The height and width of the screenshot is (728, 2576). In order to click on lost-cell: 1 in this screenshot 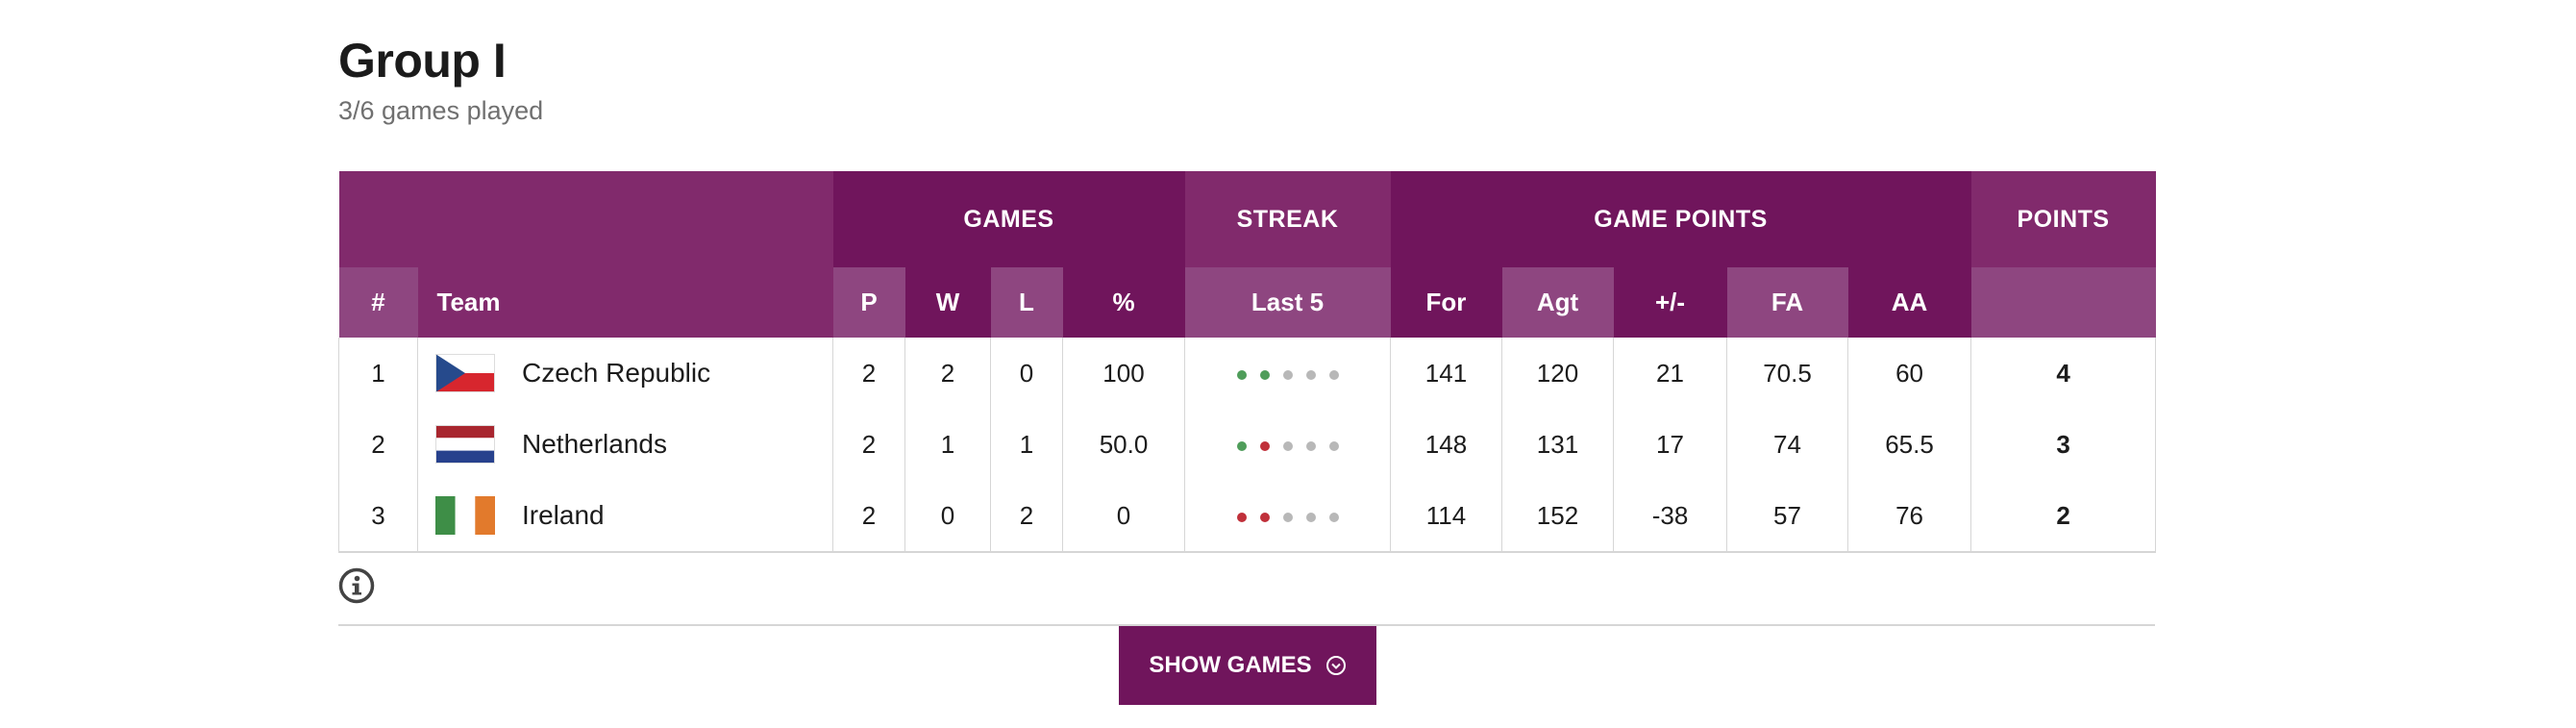, I will do `click(1027, 445)`.